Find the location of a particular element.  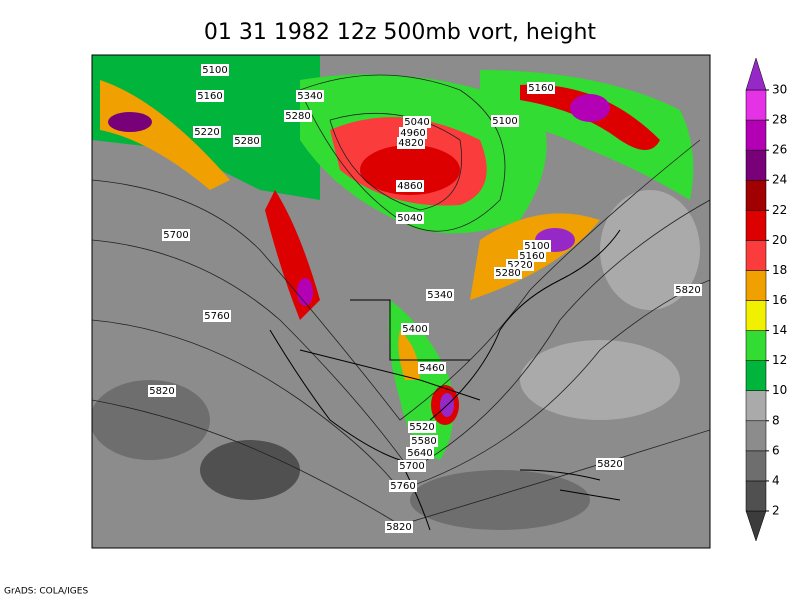

colorbar-over is located at coordinates (756, 74).